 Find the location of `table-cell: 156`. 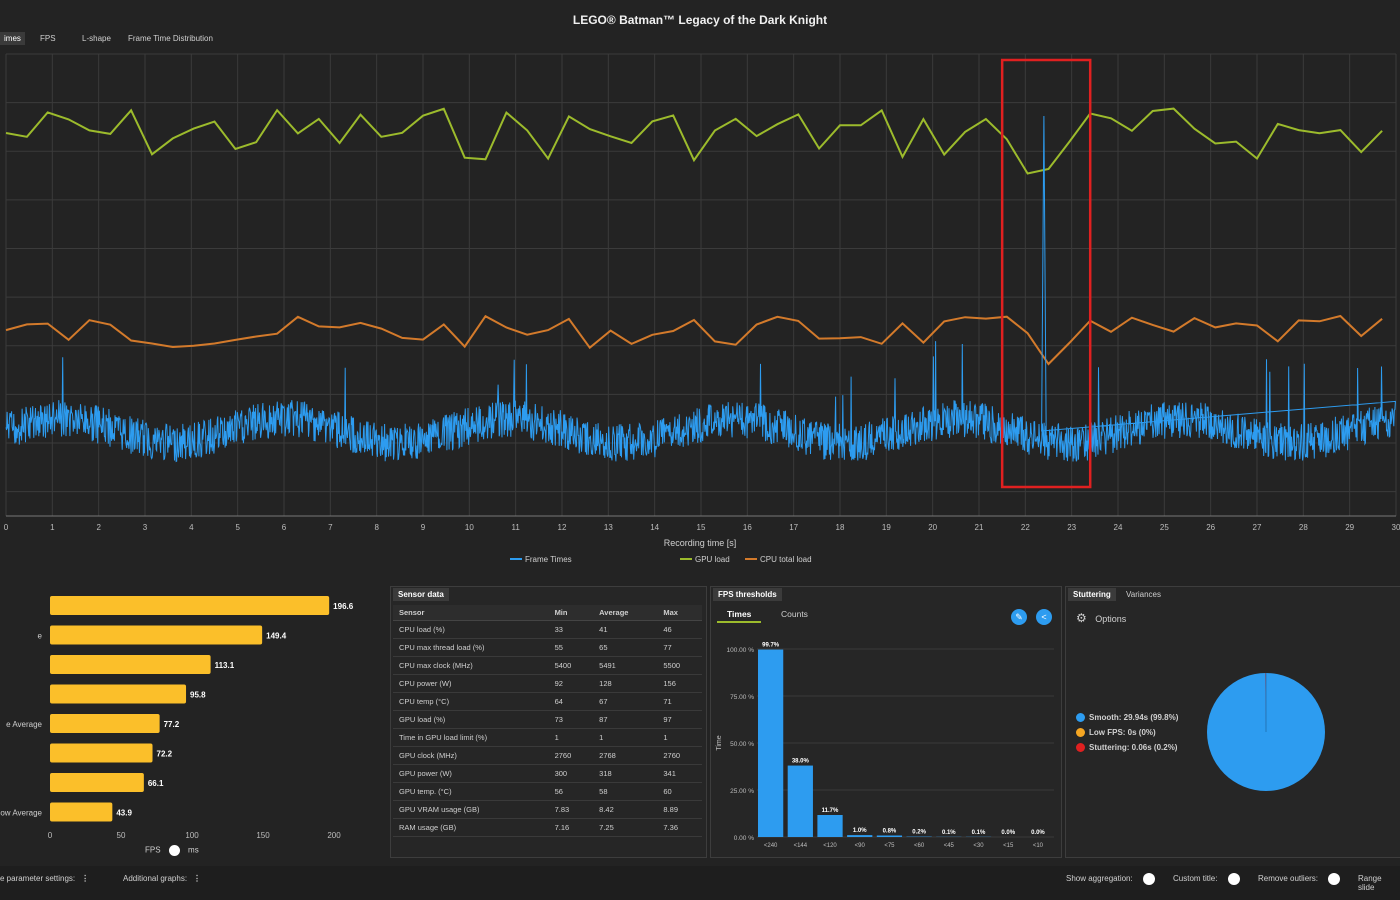

table-cell: 156 is located at coordinates (679, 683).